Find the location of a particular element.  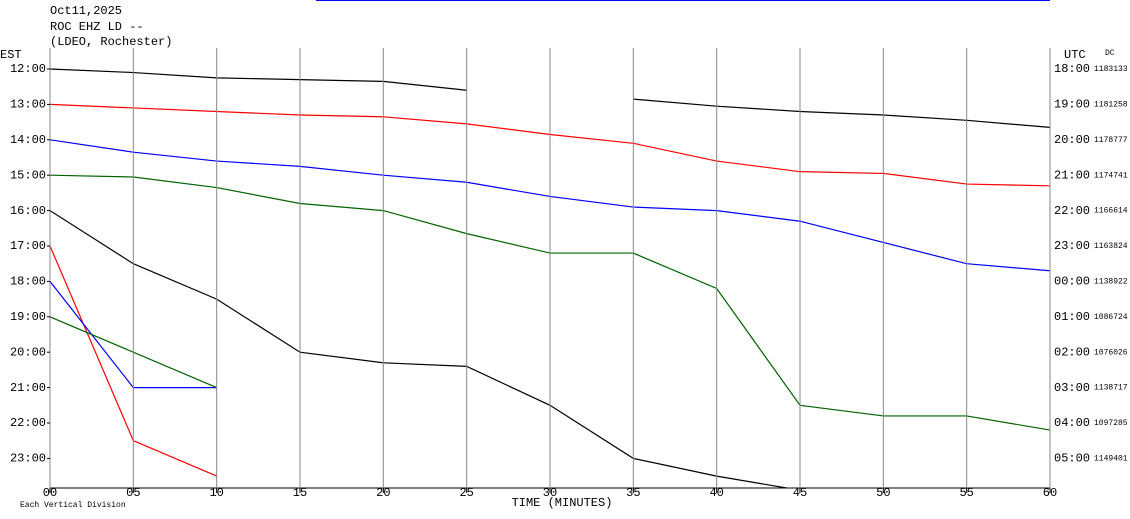

dc-value: 1076026 is located at coordinates (1111, 352).